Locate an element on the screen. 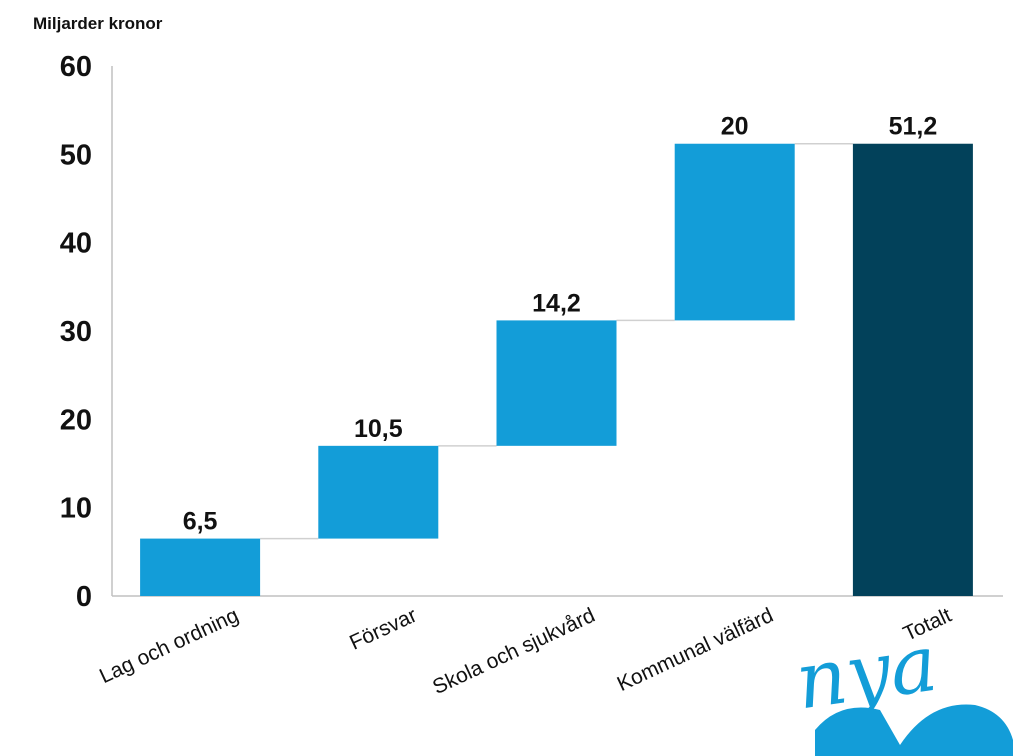 The image size is (1013, 756). y-tick-label: 30 is located at coordinates (76, 332).